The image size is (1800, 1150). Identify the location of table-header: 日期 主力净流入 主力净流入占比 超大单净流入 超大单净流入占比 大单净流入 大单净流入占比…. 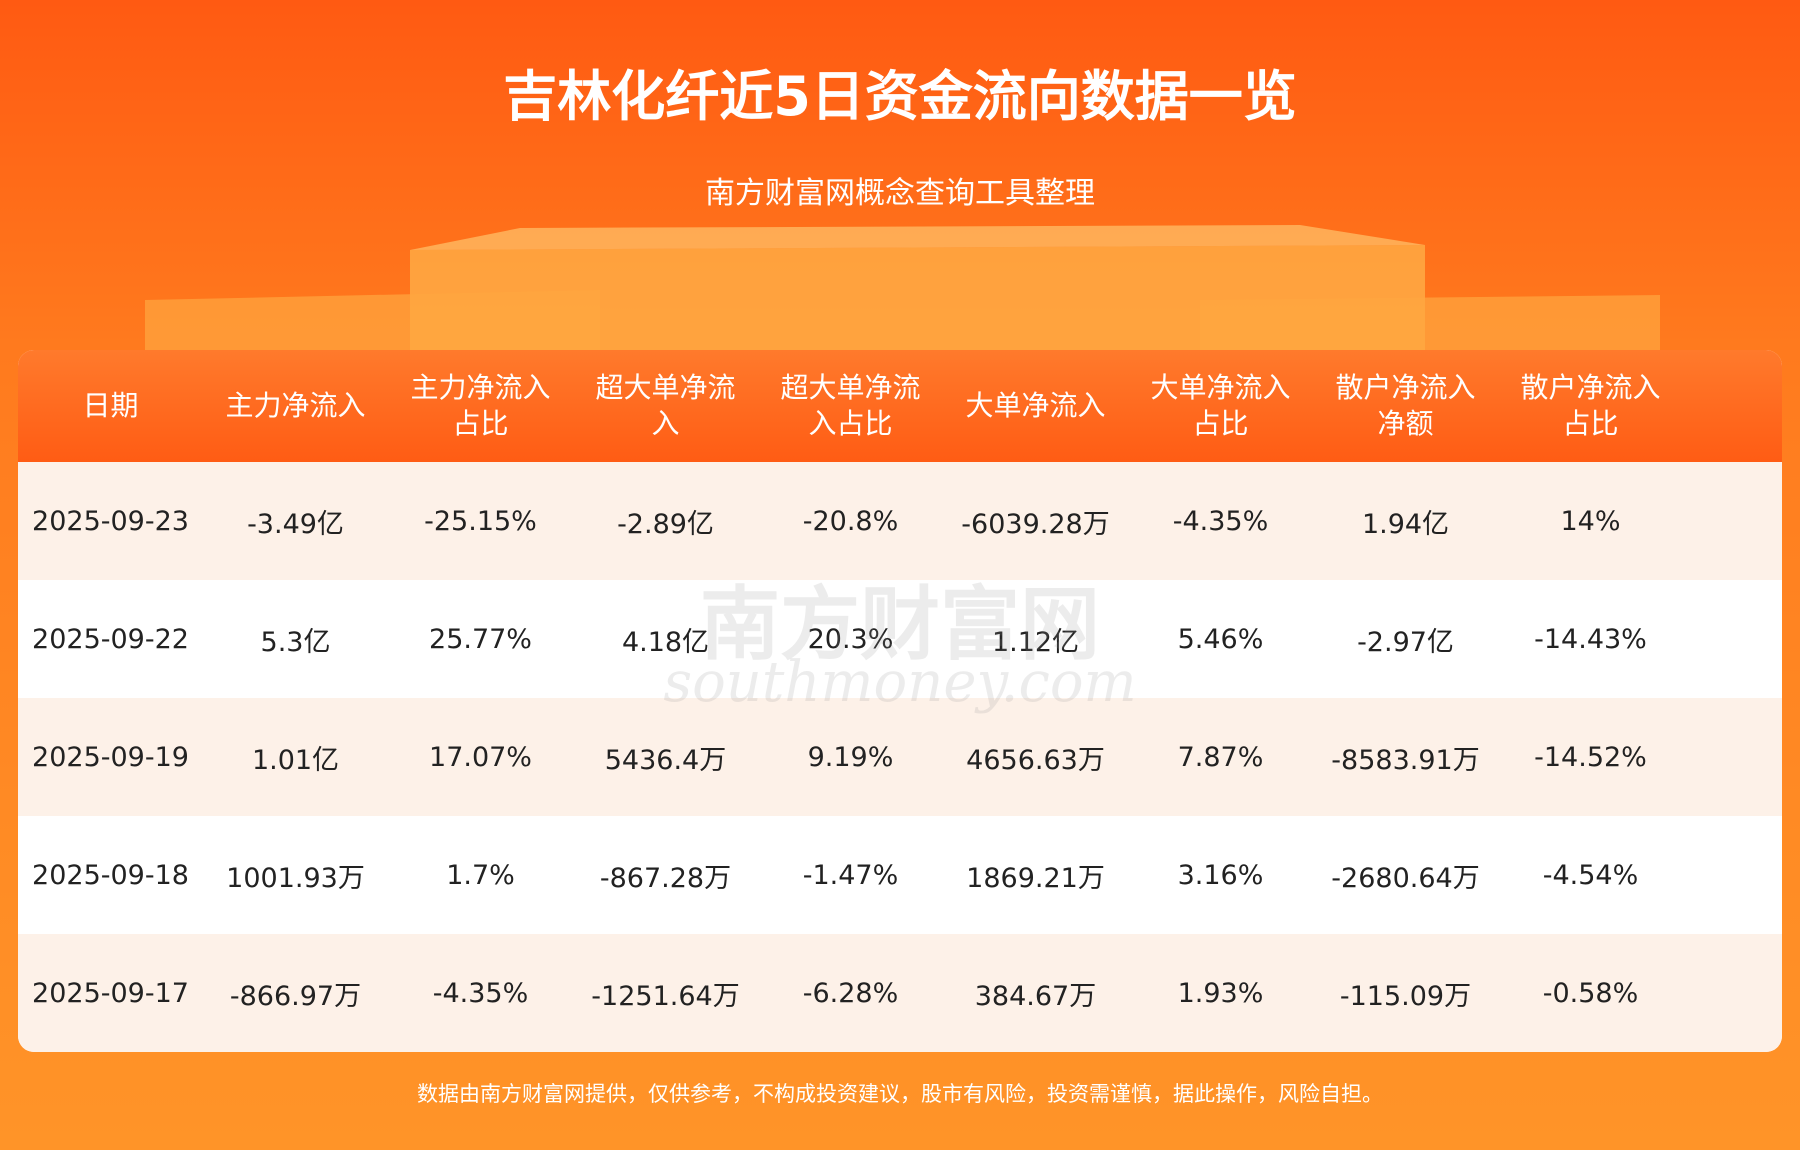
(900, 406).